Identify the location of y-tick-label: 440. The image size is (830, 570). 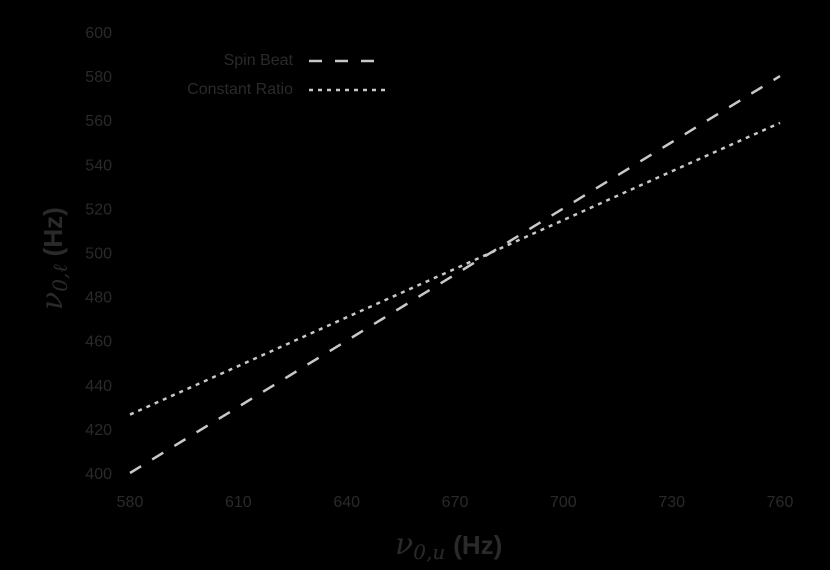
(98, 386).